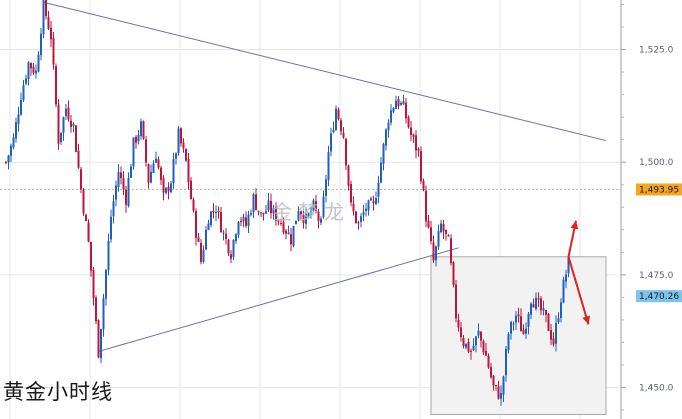 The width and height of the screenshot is (682, 419). Describe the element at coordinates (58, 392) in the screenshot. I see `chart-caption: 黄金小时线` at that location.